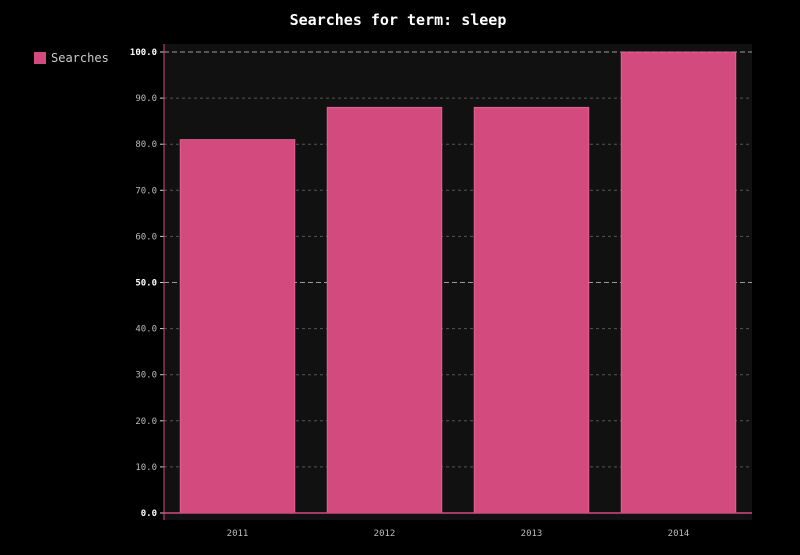 The height and width of the screenshot is (555, 800). Describe the element at coordinates (146, 422) in the screenshot. I see `y-tick-label: 20.0` at that location.